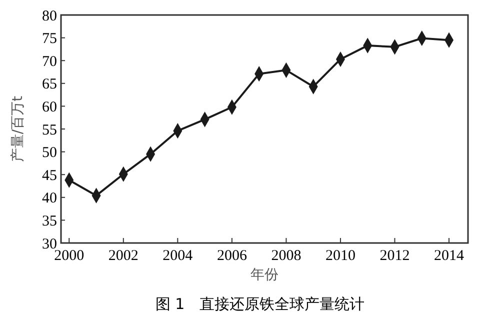 This screenshot has height=321, width=480. Describe the element at coordinates (260, 304) in the screenshot. I see `text: 图 1 直接还原铁全球产量统计` at that location.